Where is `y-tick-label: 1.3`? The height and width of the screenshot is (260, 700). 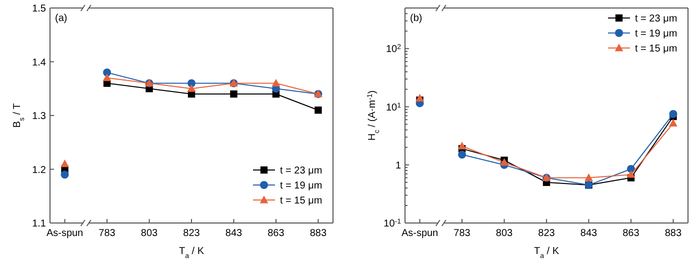
y-tick-label: 1.3 is located at coordinates (39, 116).